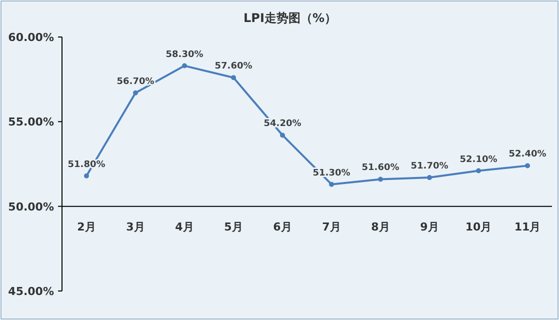 The height and width of the screenshot is (320, 559). I want to click on x-tick-label: 8月, so click(380, 227).